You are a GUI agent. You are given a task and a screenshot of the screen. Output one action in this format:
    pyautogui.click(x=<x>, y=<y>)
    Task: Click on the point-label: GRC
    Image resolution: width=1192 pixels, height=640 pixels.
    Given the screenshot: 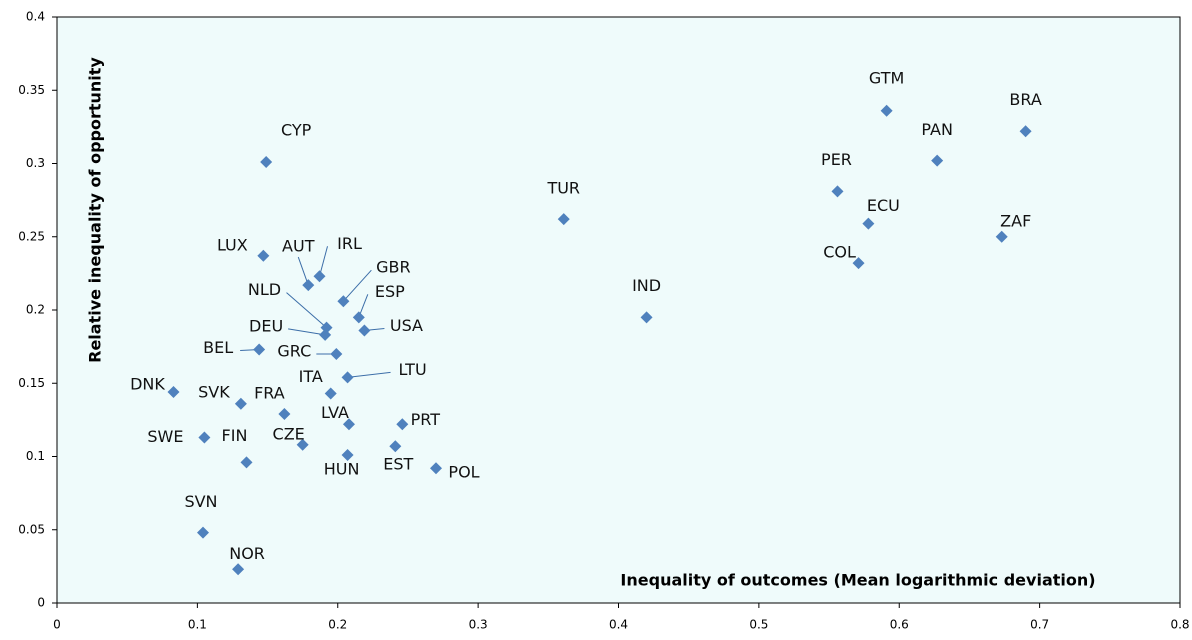 What is the action you would take?
    pyautogui.click(x=294, y=350)
    